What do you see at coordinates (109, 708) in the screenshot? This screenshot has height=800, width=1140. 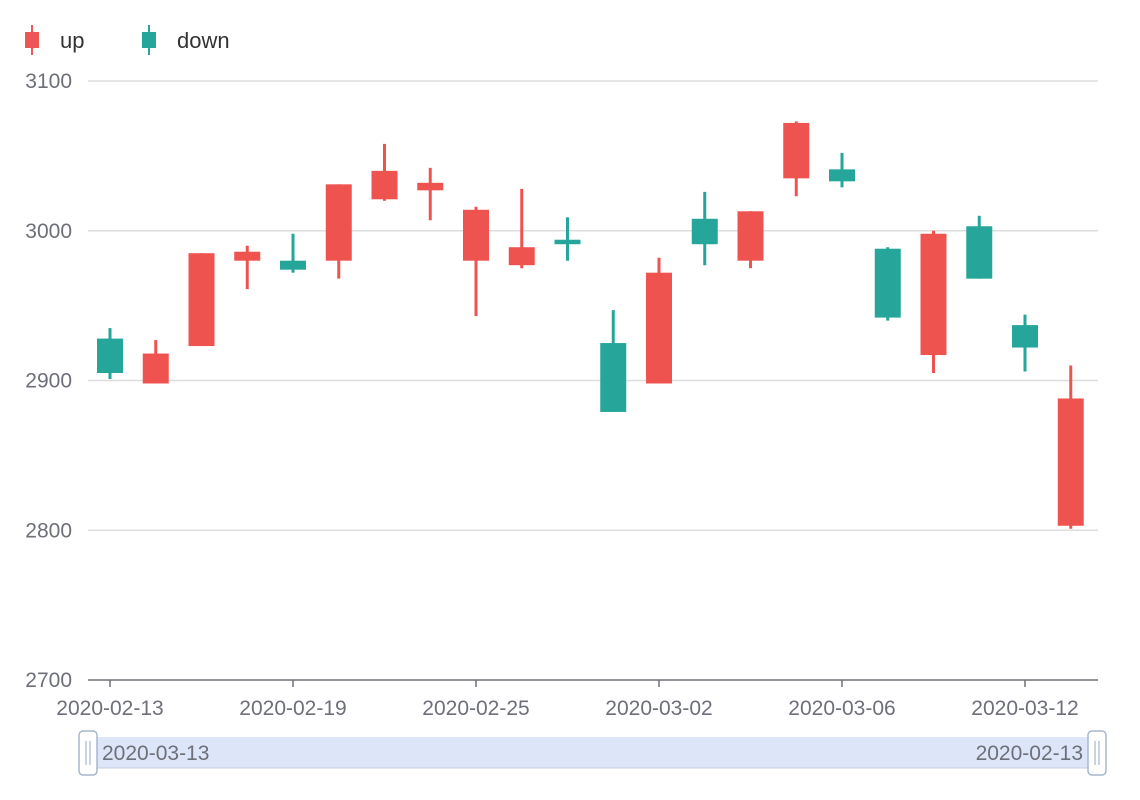 I see `x-tick-label: 2020-02-13` at bounding box center [109, 708].